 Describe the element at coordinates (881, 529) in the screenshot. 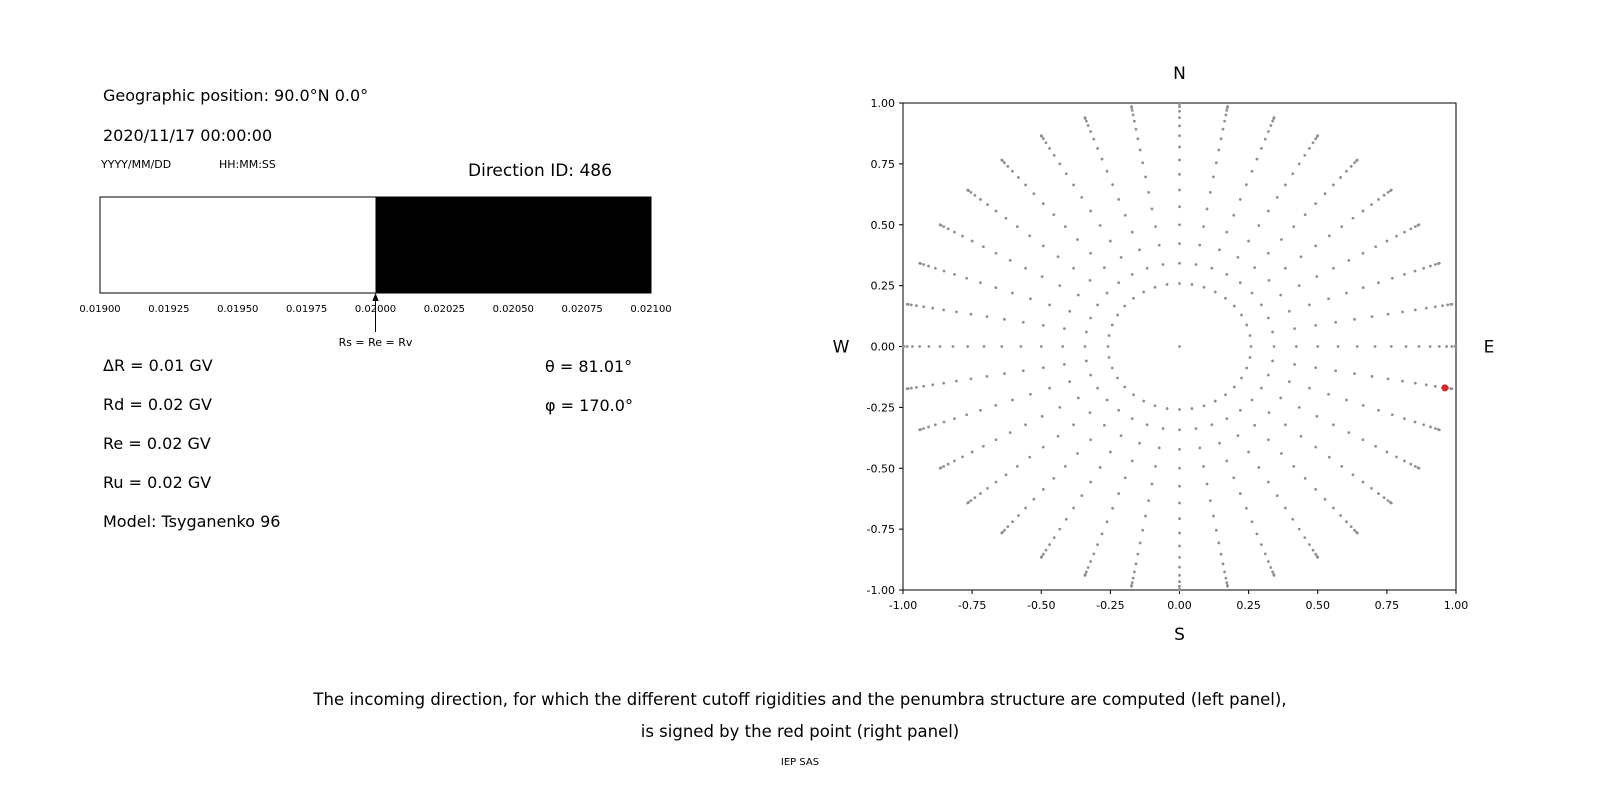

I see `y-tick-label: -0.75` at that location.